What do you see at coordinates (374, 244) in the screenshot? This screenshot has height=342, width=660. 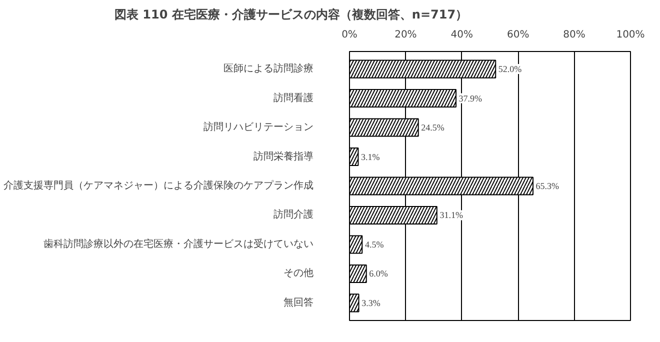 I see `data-label: 4.5%` at bounding box center [374, 244].